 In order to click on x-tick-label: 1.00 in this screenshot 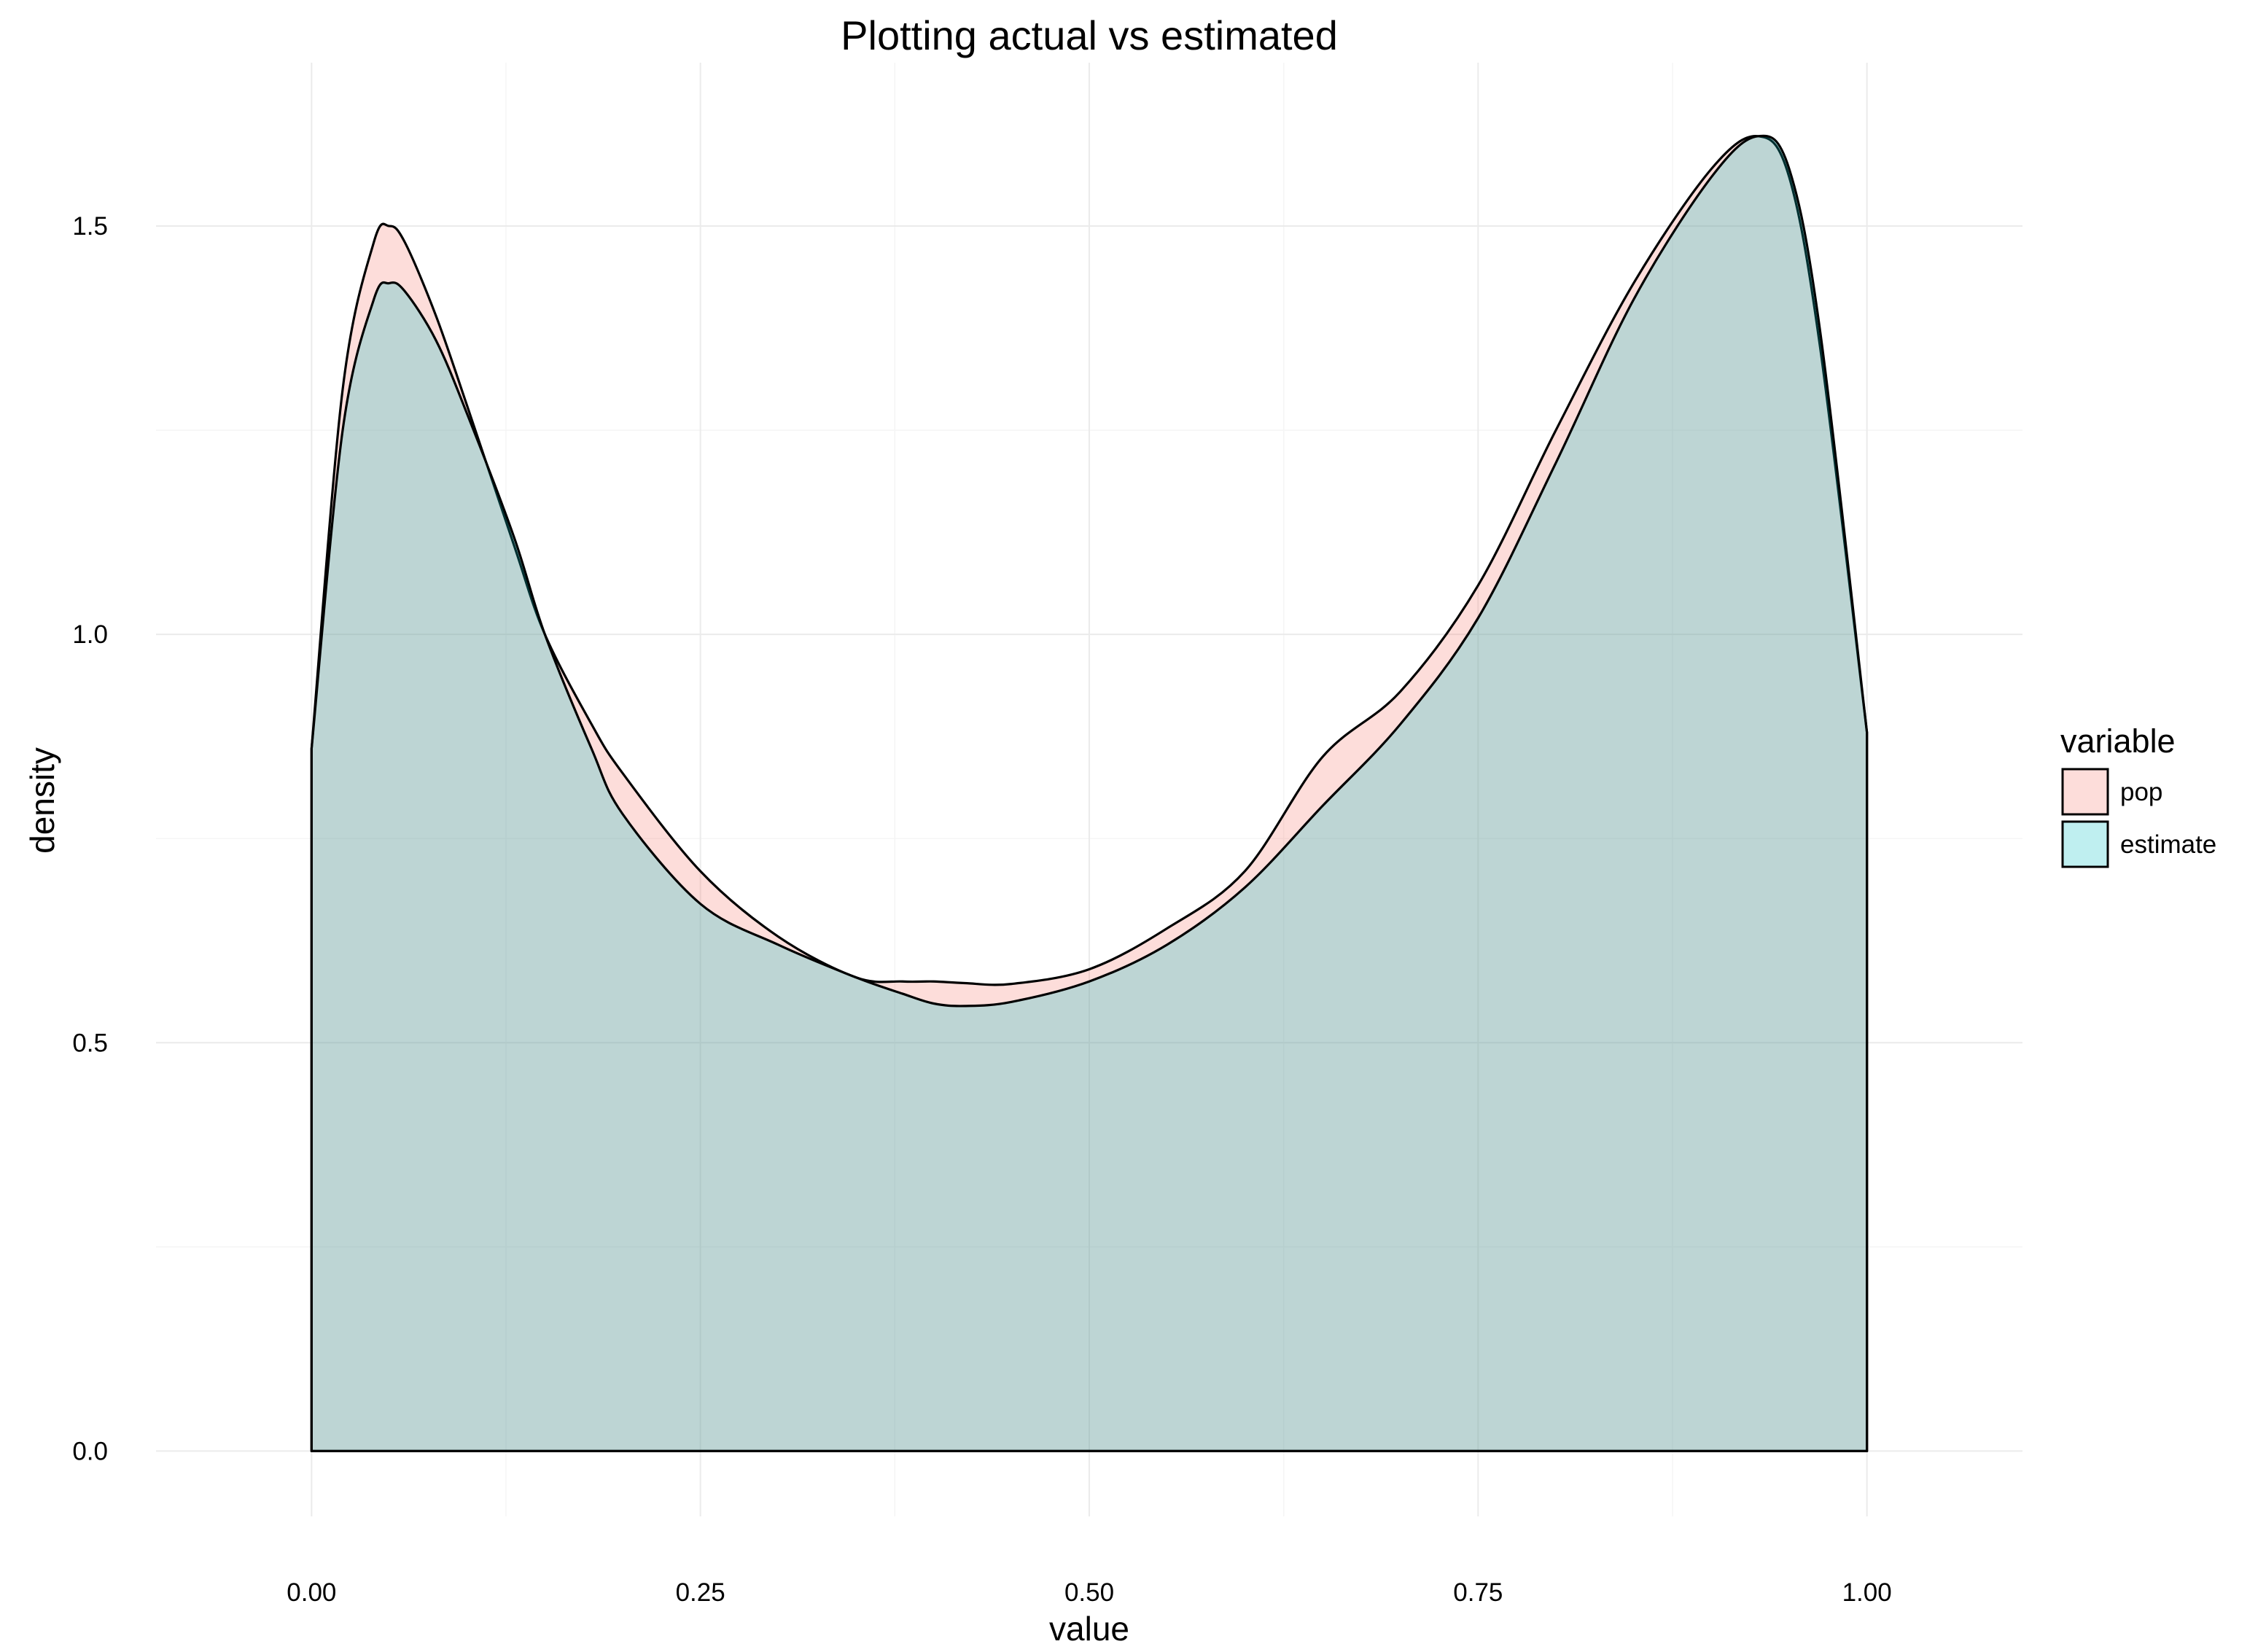, I will do `click(1867, 1593)`.